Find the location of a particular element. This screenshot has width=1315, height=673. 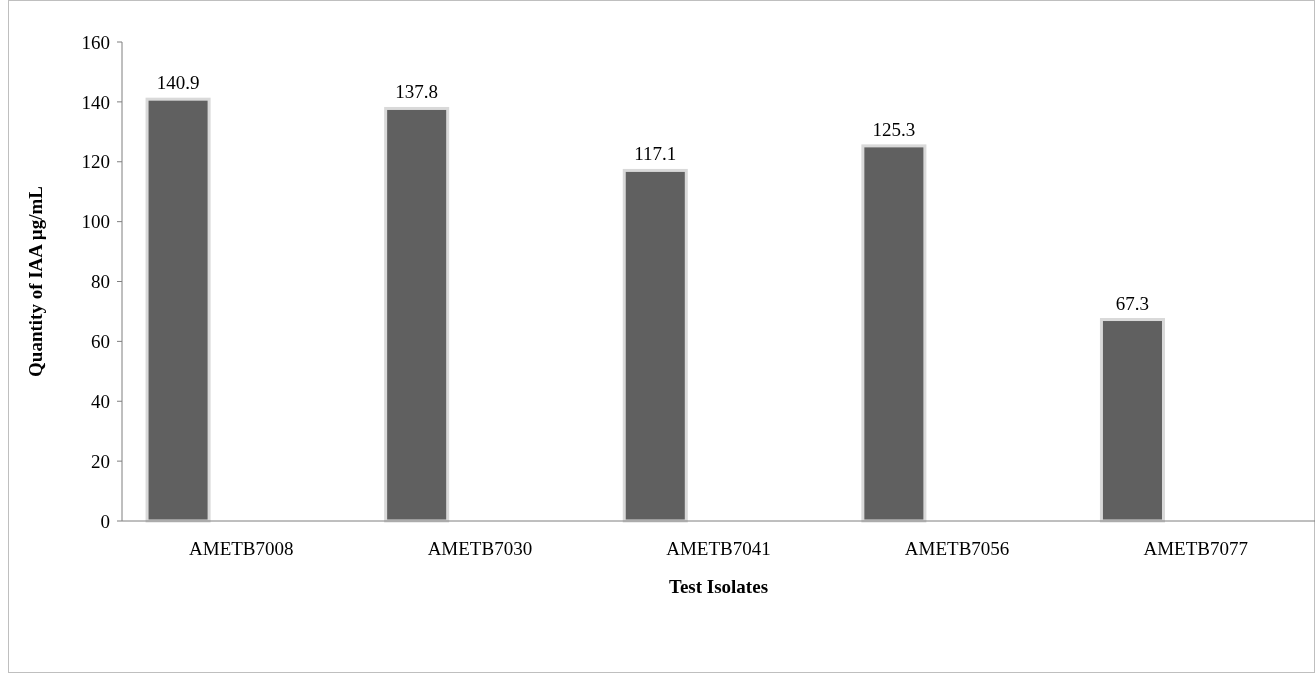

data-label: 140.9 is located at coordinates (178, 83).